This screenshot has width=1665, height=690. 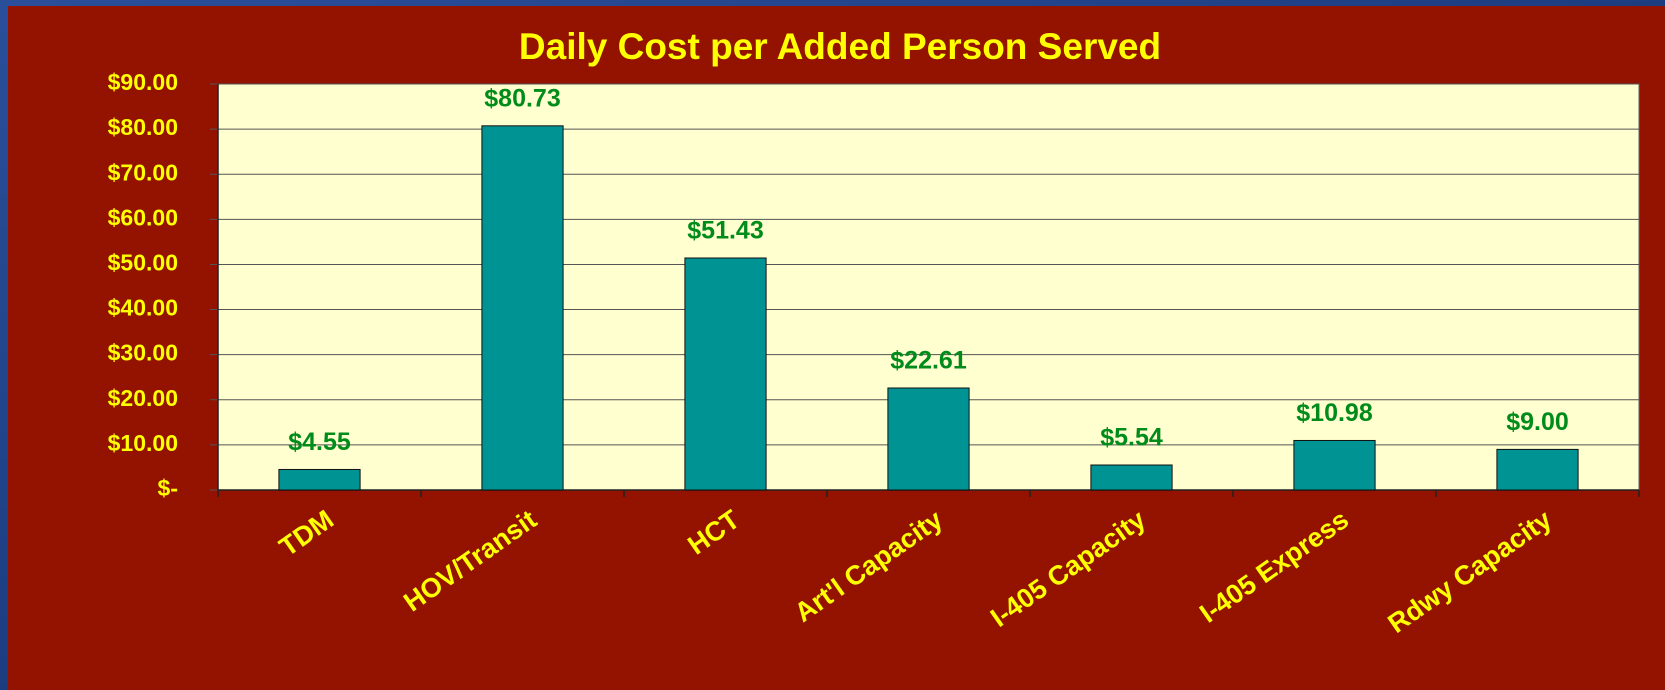 I want to click on y-tick-label: $20.00, so click(x=143, y=398).